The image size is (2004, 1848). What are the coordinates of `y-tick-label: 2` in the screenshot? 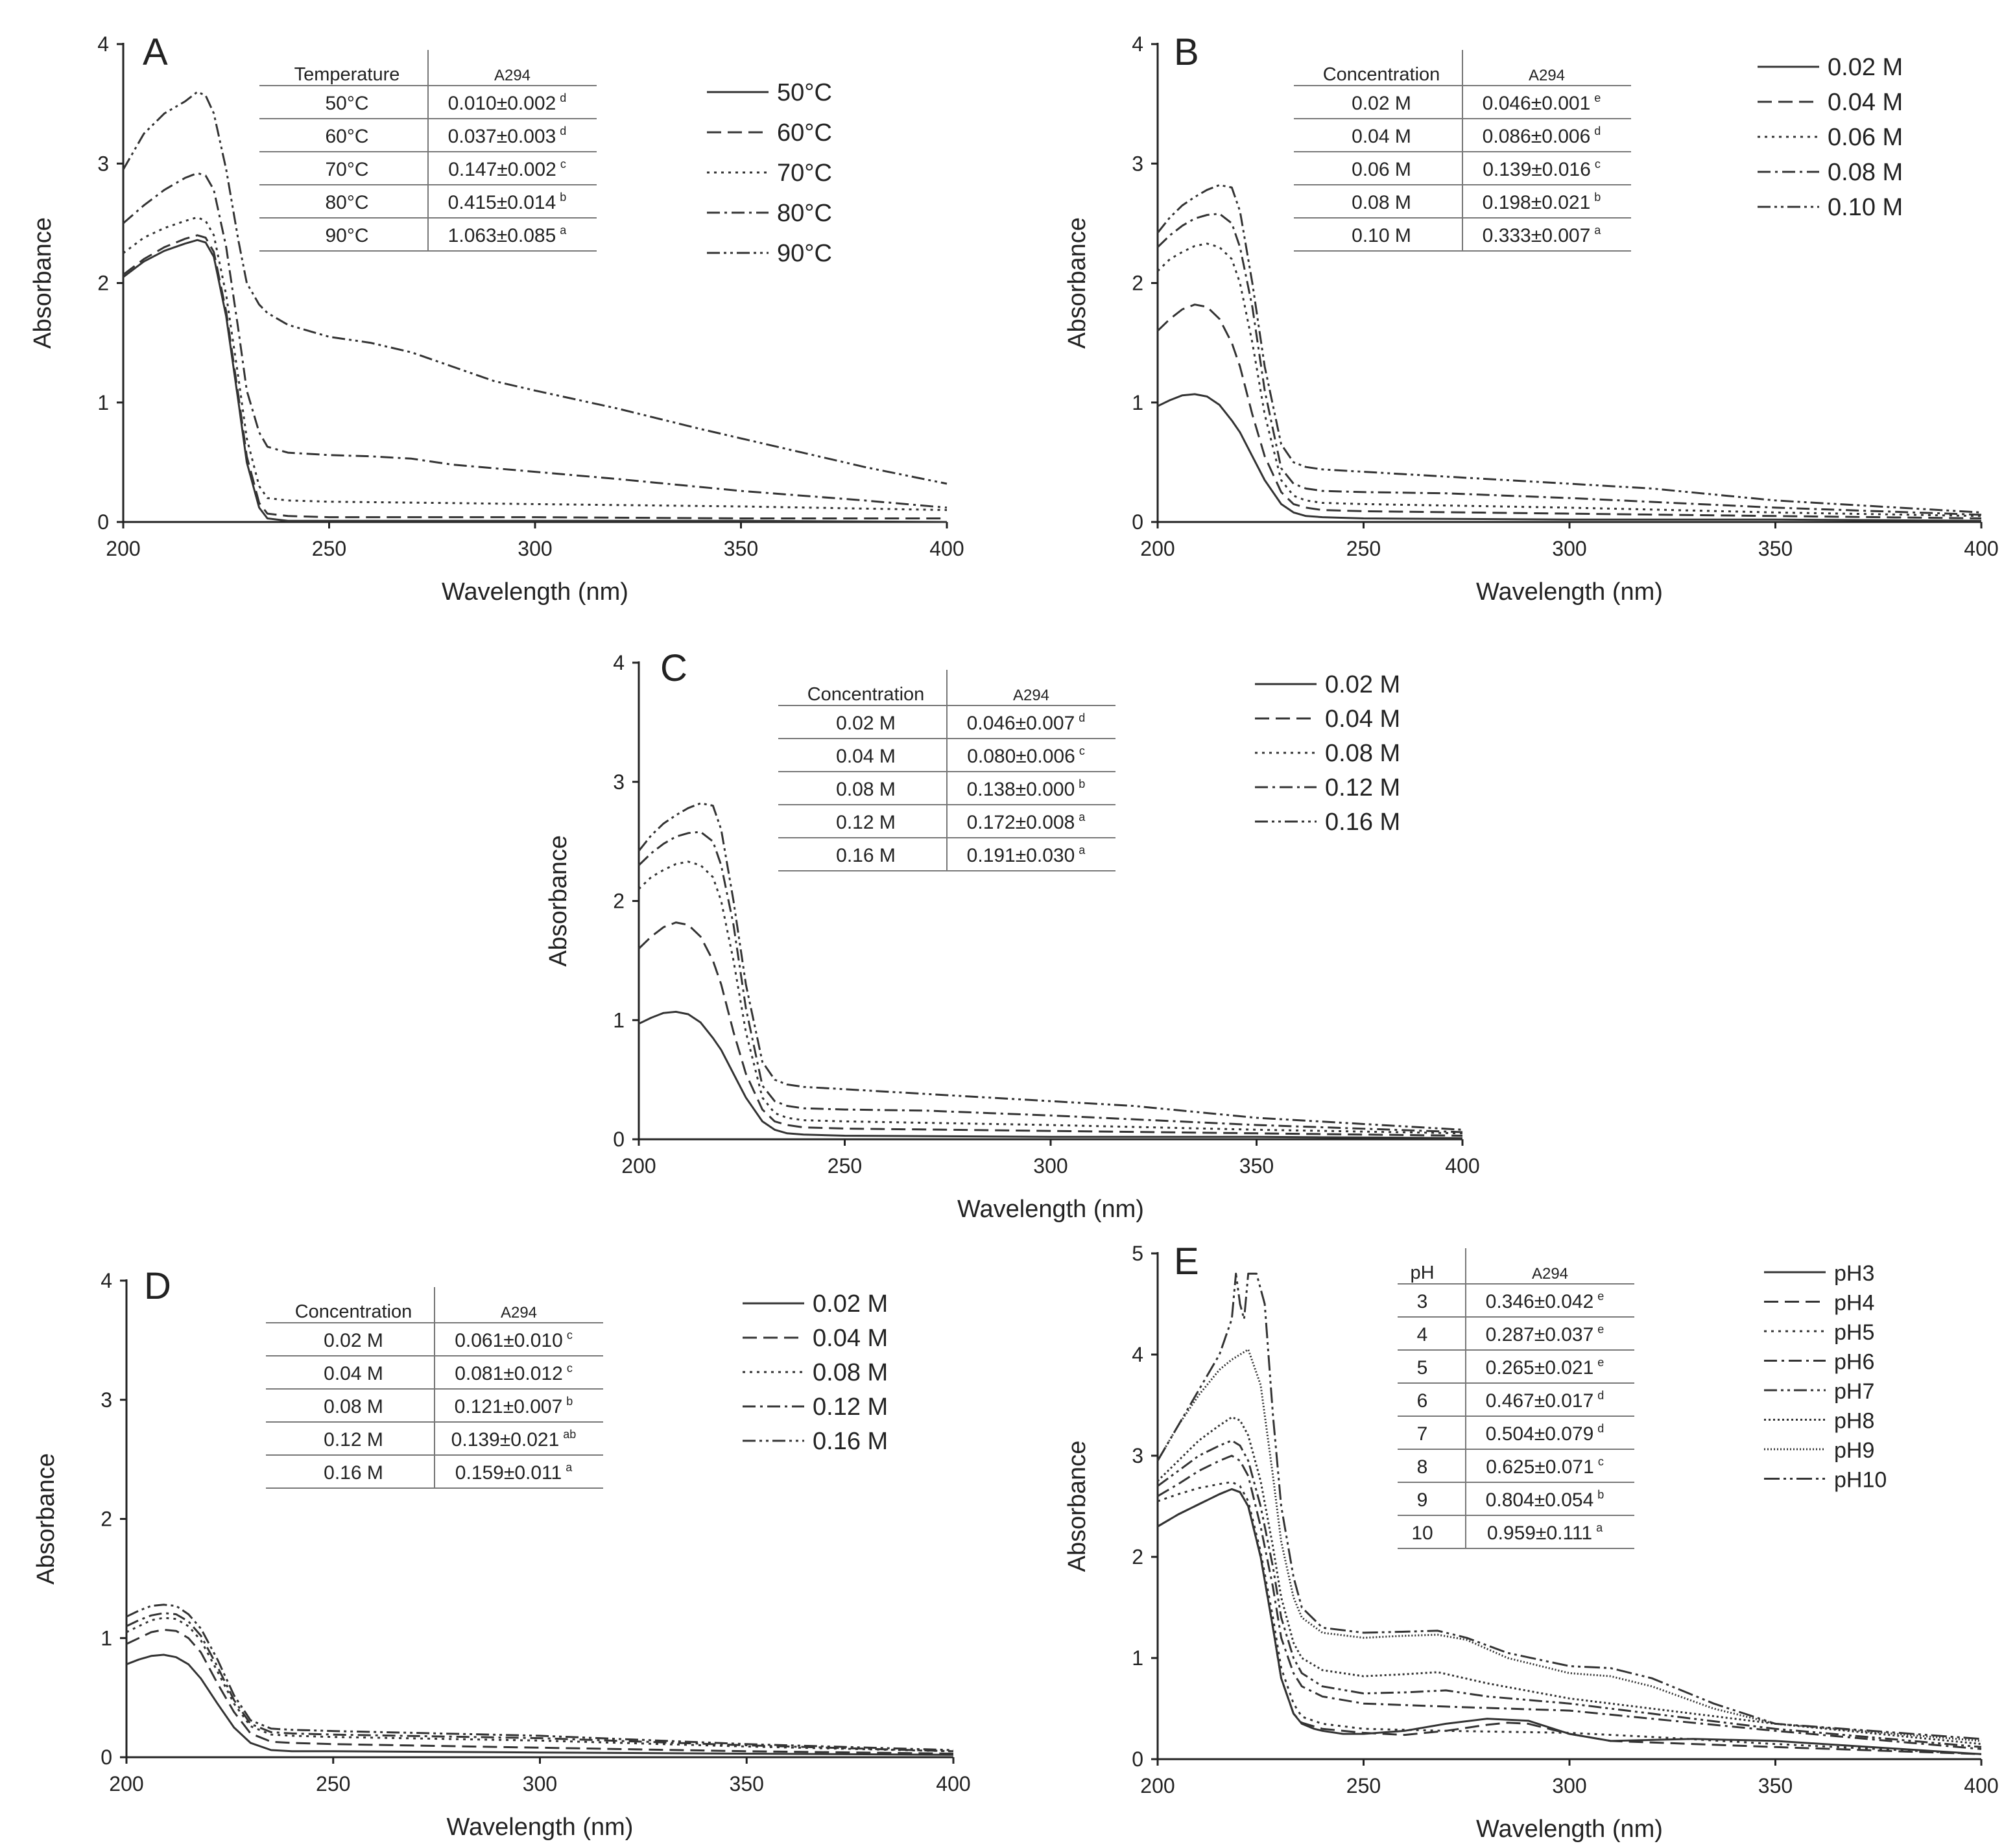 It's located at (106, 1519).